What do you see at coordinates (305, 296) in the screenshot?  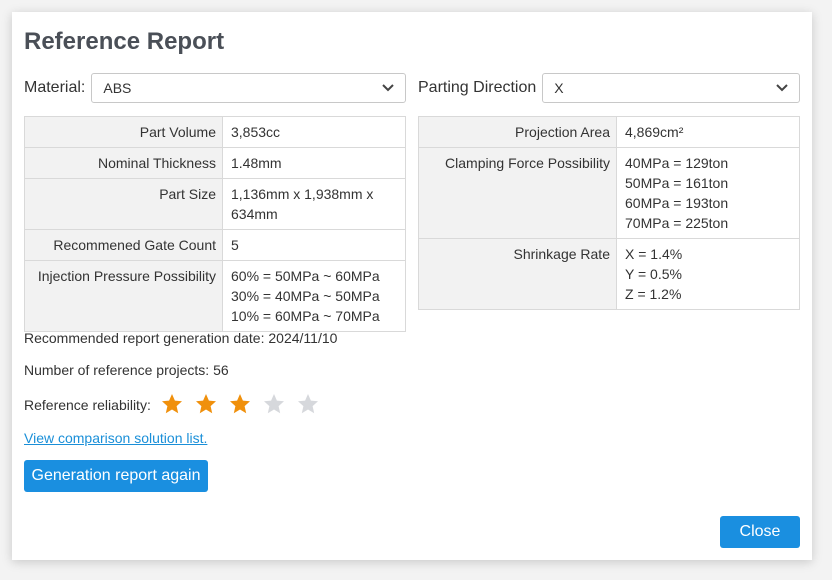 I see `value-line: 30% = 40MPa ~ 50MPa` at bounding box center [305, 296].